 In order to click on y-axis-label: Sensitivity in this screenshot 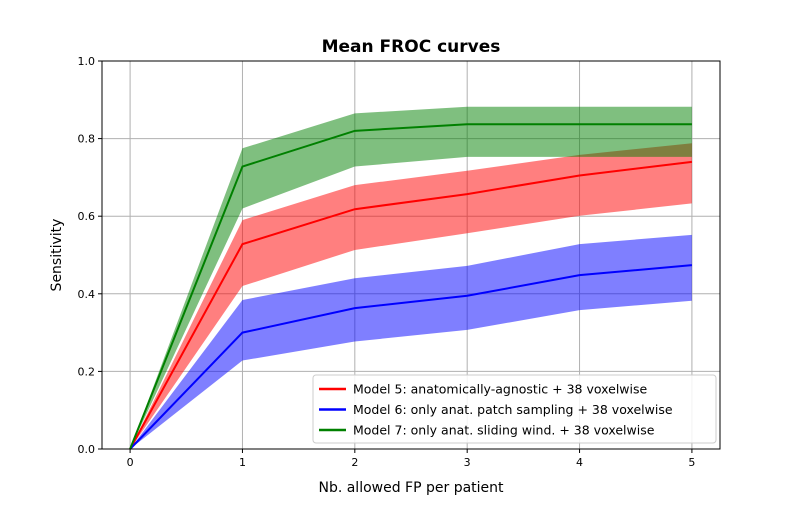, I will do `click(57, 255)`.